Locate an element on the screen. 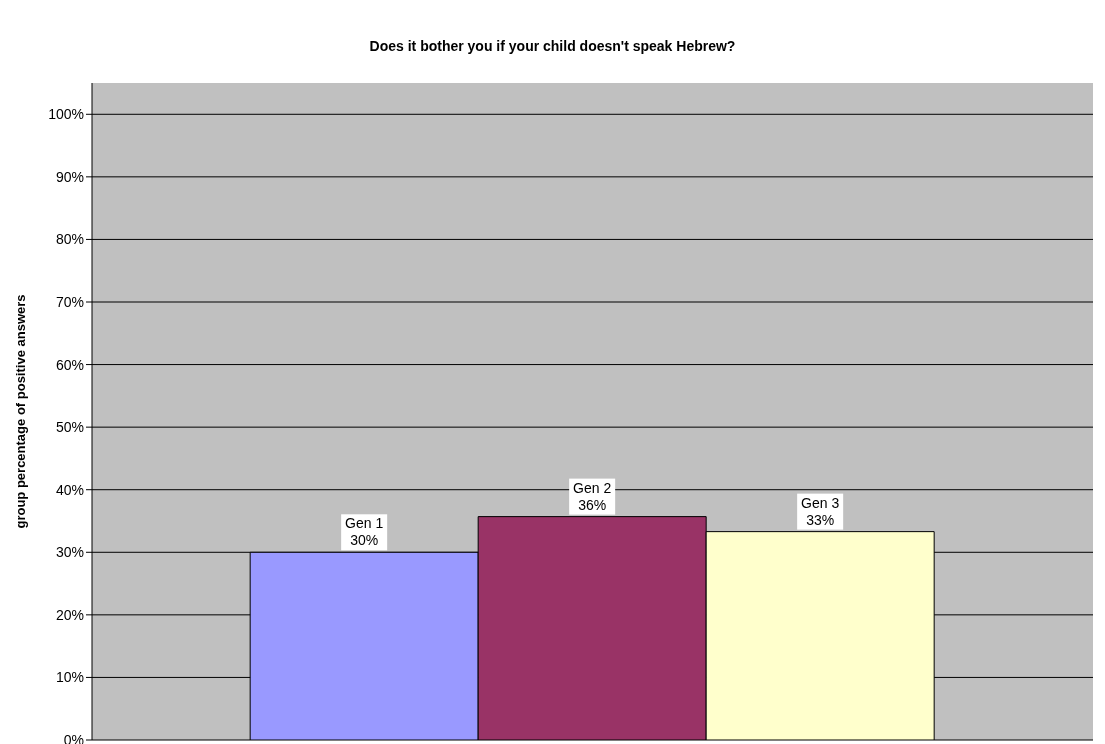 The width and height of the screenshot is (1105, 744). data-label: 33% is located at coordinates (820, 519).